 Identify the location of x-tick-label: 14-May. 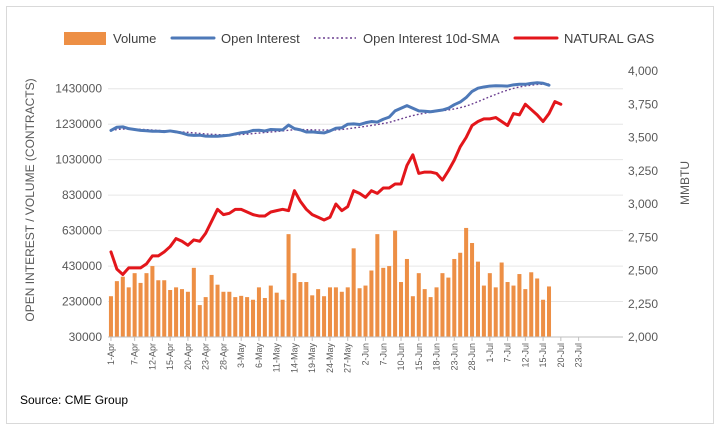
(295, 358).